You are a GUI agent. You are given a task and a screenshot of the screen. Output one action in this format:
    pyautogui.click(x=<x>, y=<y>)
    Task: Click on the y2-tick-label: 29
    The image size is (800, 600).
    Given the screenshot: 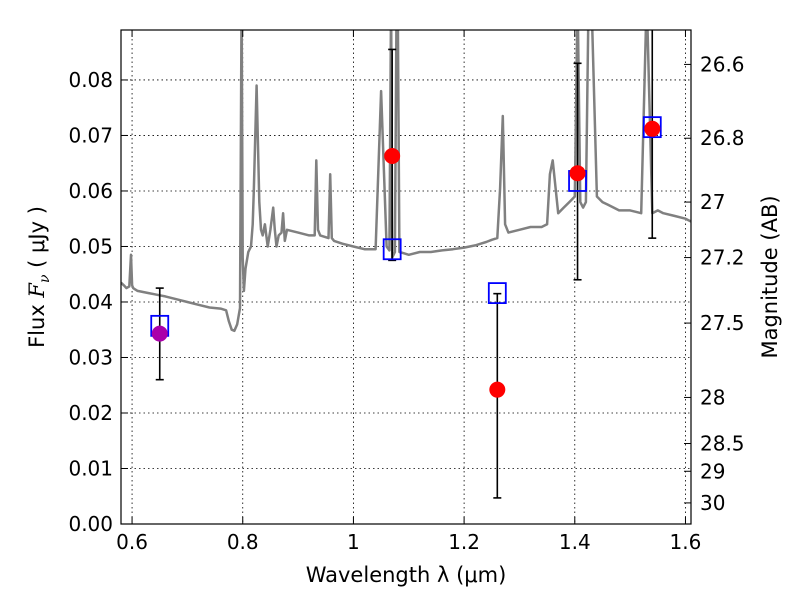 What is the action you would take?
    pyautogui.click(x=712, y=471)
    